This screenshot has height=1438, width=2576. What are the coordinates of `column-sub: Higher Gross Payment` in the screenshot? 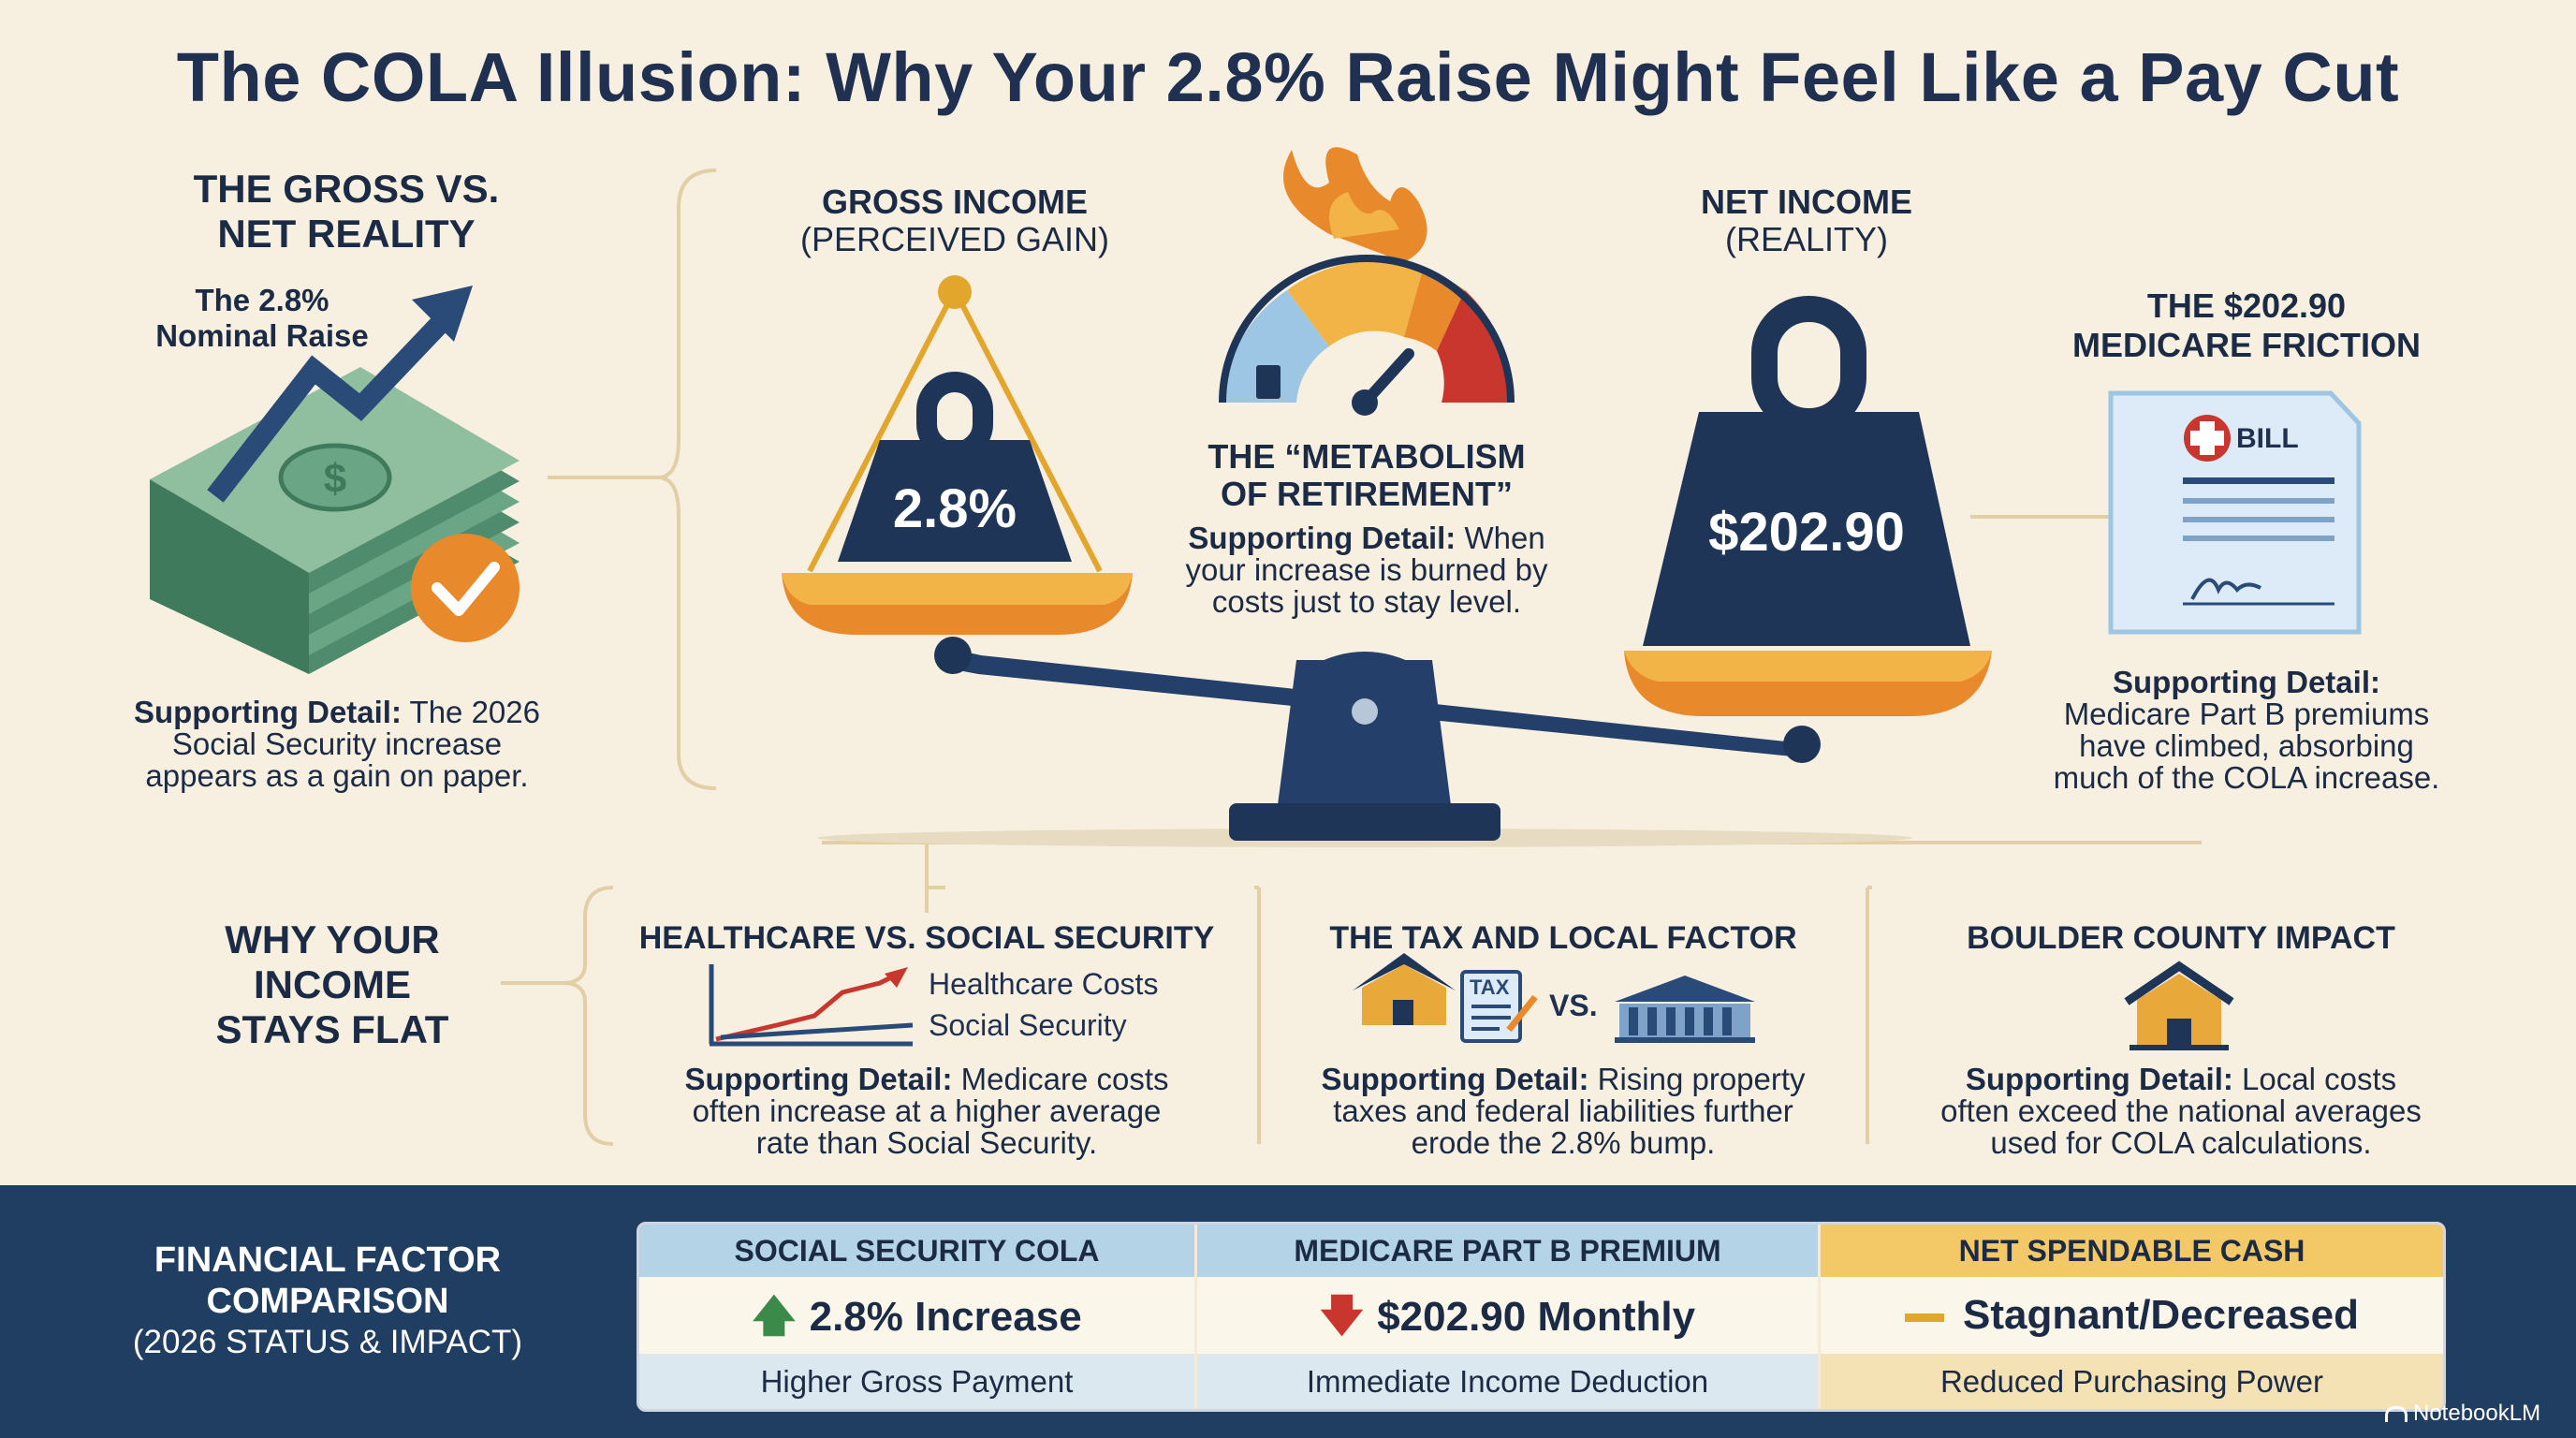 It's located at (916, 1381).